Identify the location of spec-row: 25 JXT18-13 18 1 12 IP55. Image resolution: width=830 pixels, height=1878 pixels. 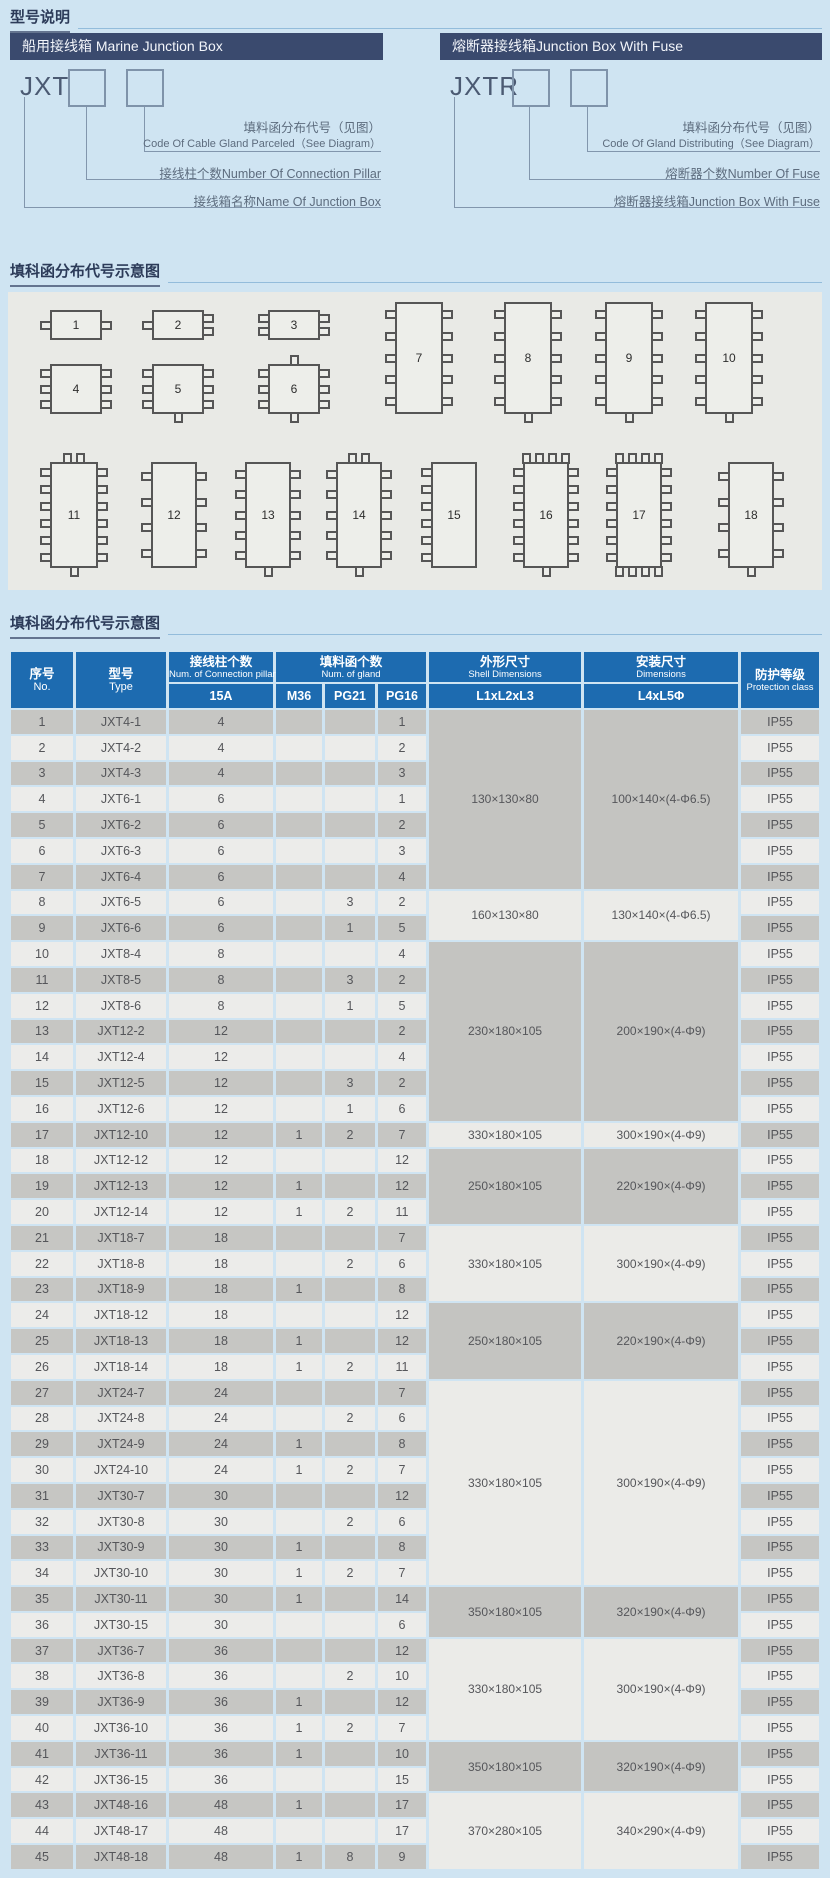
(415, 1341).